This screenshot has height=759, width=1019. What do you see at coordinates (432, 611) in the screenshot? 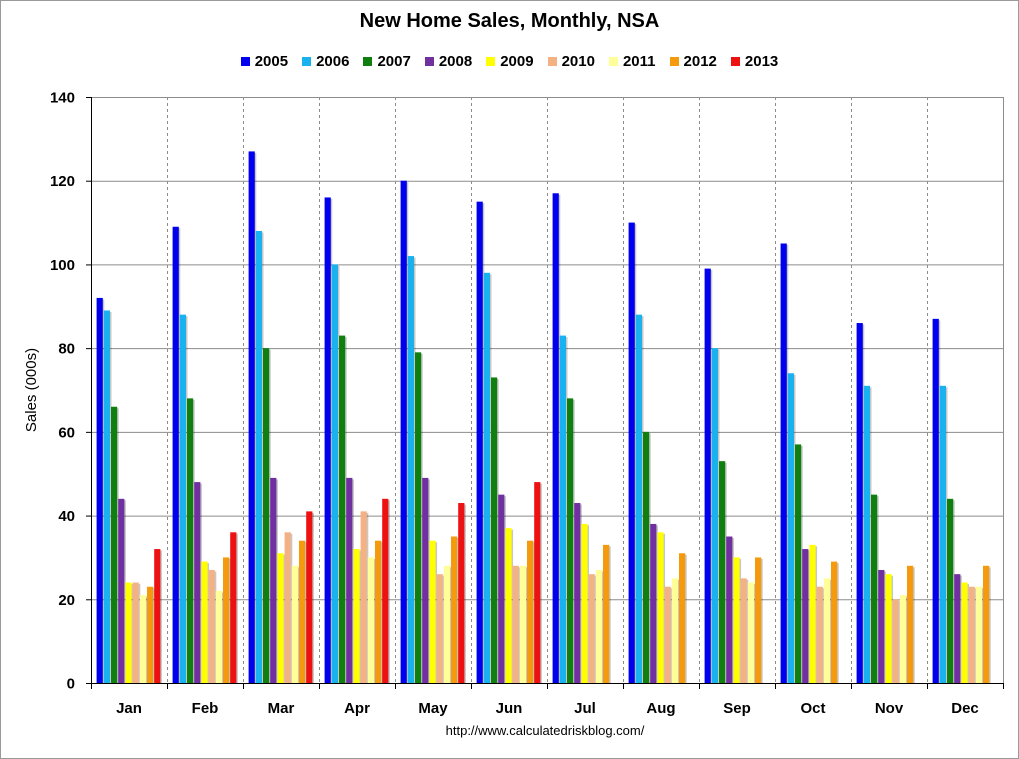
I see `bar-2009-May` at bounding box center [432, 611].